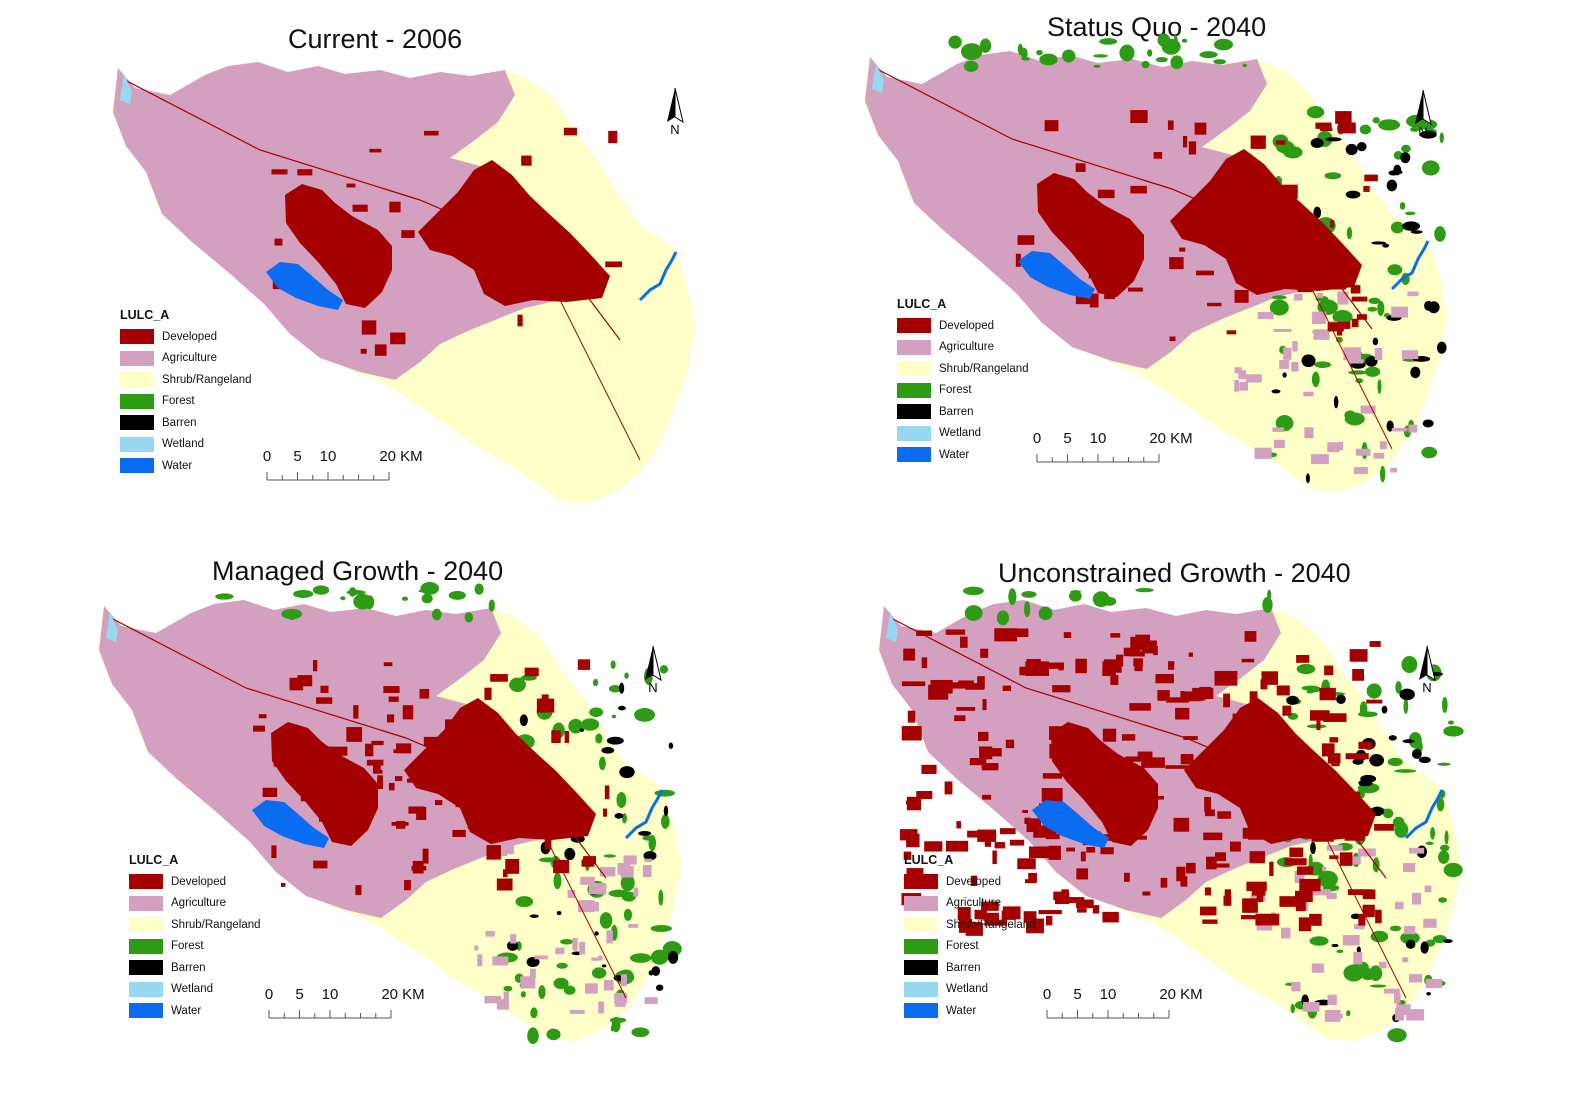 Image resolution: width=1587 pixels, height=1106 pixels. What do you see at coordinates (674, 129) in the screenshot?
I see `north-label: N` at bounding box center [674, 129].